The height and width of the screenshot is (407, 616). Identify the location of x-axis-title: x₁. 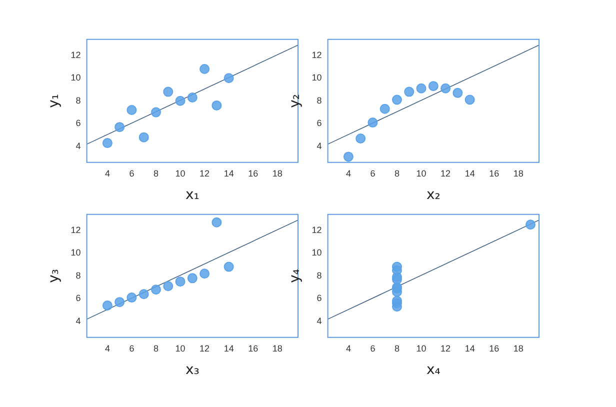
(192, 195).